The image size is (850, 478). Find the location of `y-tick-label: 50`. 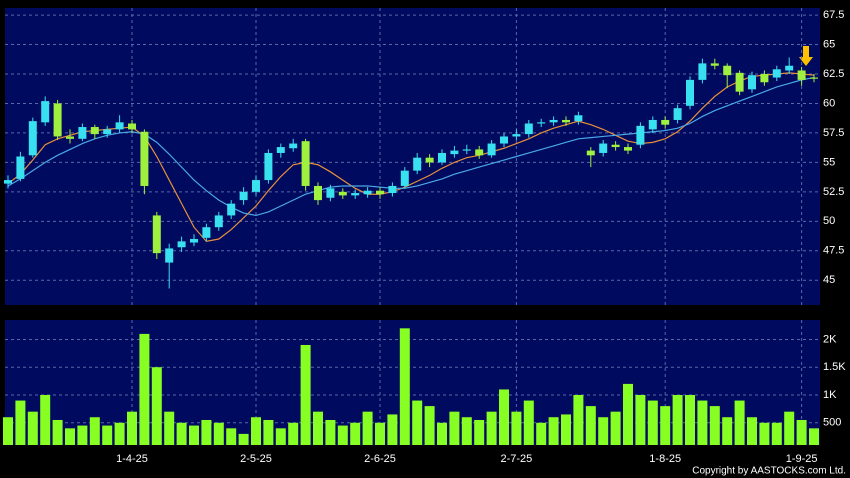

y-tick-label: 50 is located at coordinates (829, 221).